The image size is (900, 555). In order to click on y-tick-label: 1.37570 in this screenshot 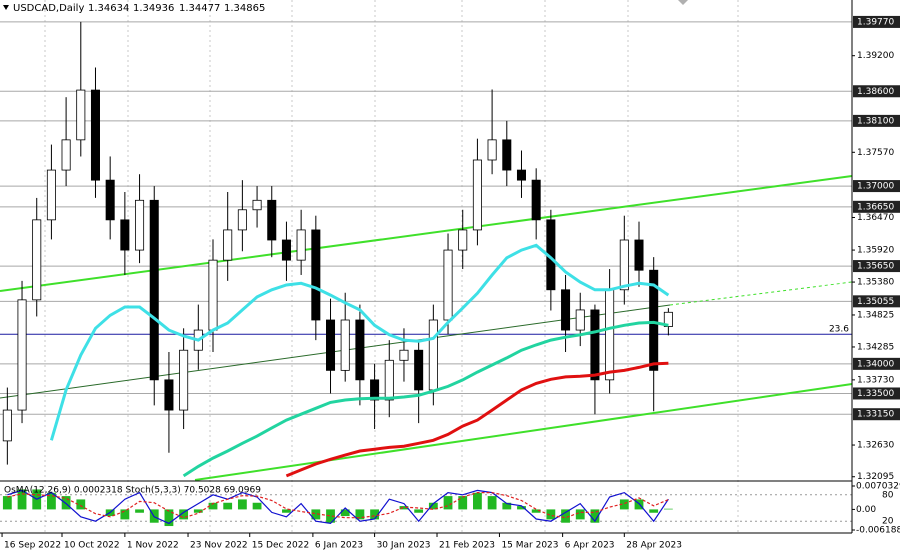, I will do `click(875, 153)`.